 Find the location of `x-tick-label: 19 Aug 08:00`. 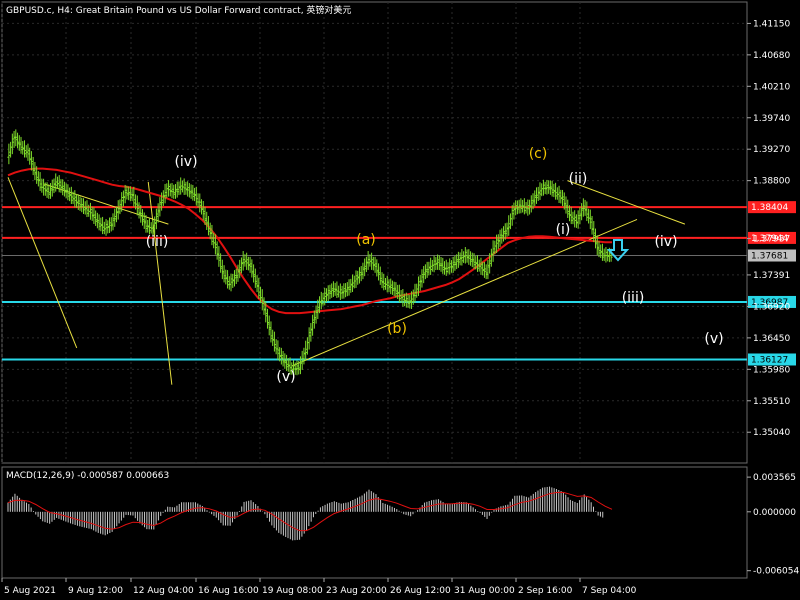

x-tick-label: 19 Aug 08:00 is located at coordinates (292, 591).